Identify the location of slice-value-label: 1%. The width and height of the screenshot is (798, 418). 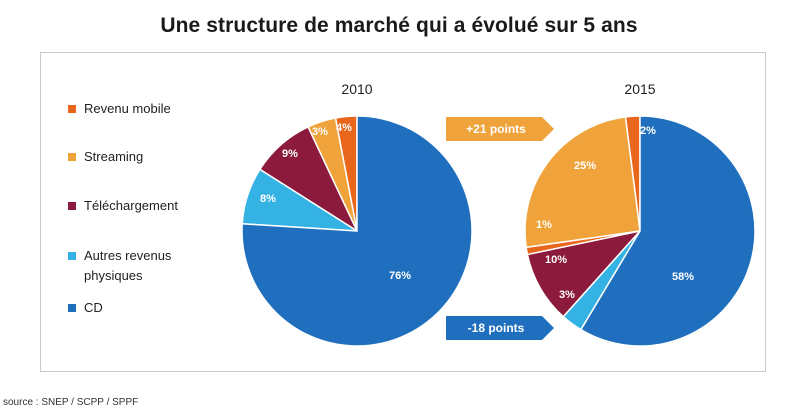
(544, 225).